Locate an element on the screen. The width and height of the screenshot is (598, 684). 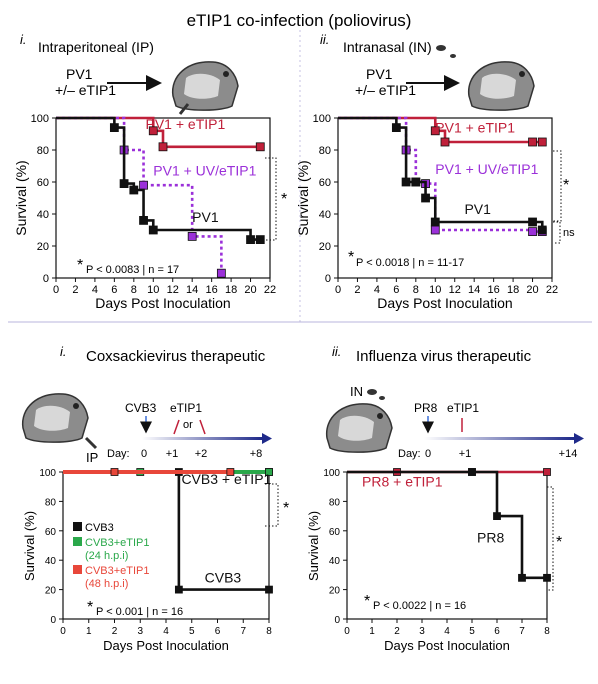
stats-star: * is located at coordinates (80, 265).